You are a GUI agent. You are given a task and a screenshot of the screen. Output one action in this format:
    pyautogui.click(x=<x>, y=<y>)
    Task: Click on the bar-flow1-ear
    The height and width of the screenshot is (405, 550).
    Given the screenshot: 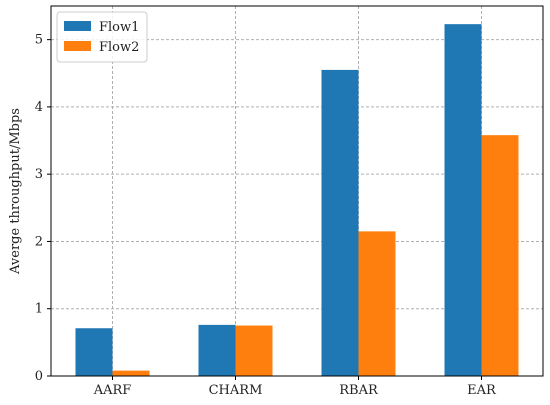 What is the action you would take?
    pyautogui.click(x=463, y=200)
    